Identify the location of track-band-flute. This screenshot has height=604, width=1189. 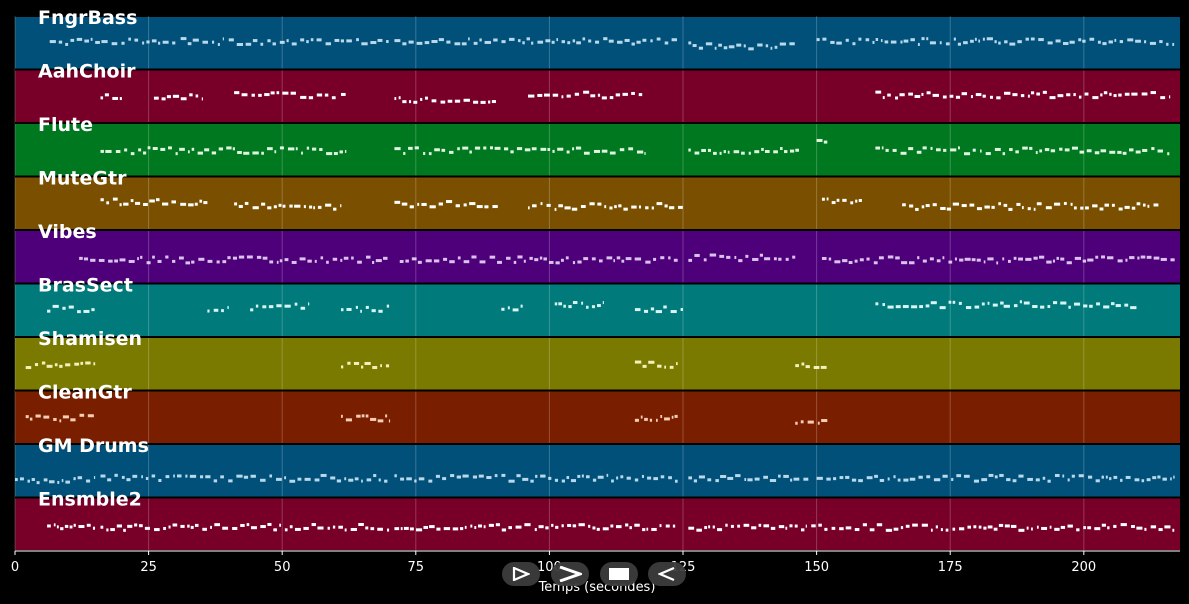
(597, 150).